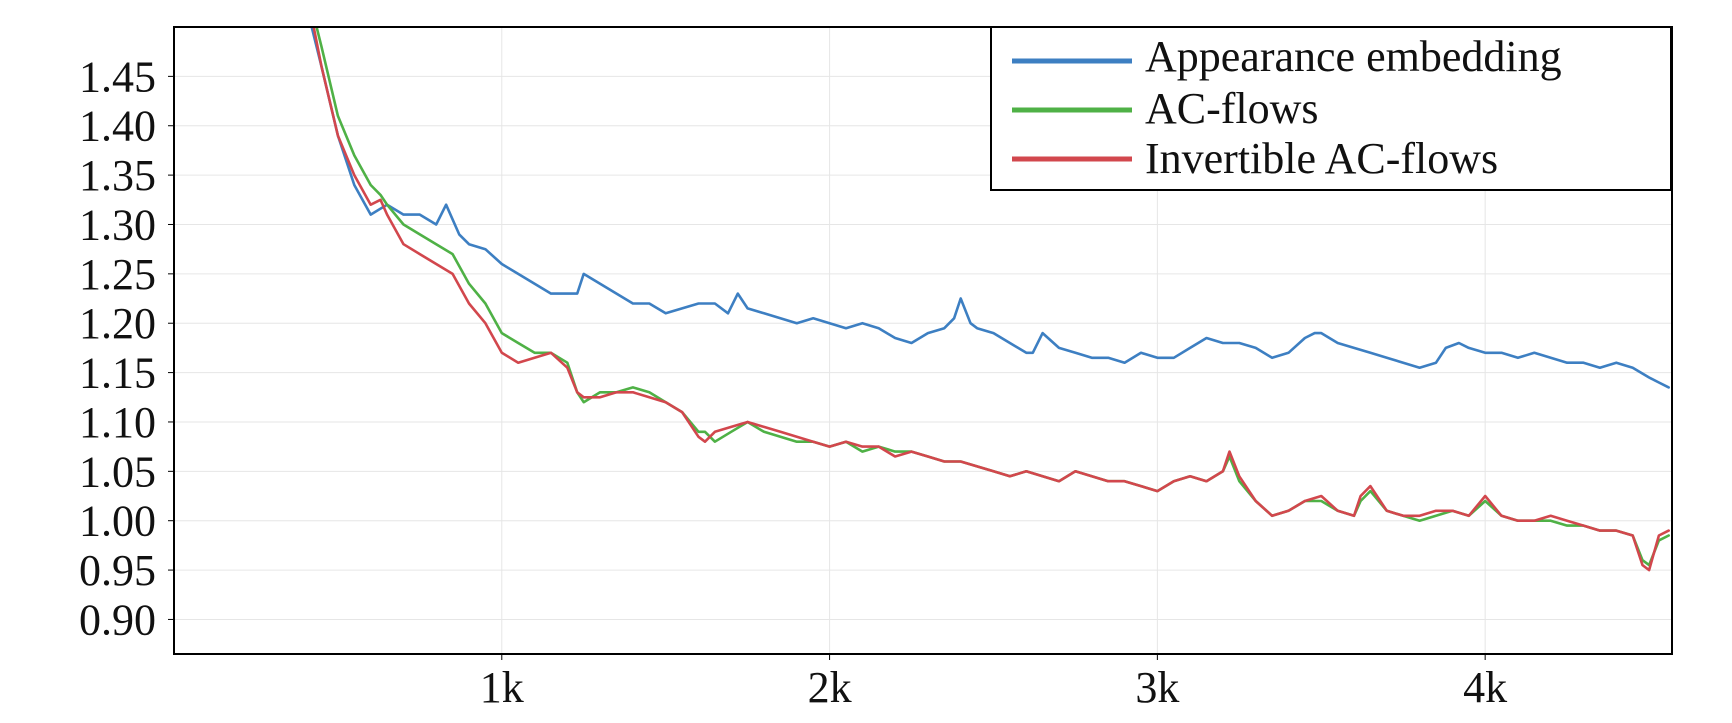 The image size is (1732, 723). Describe the element at coordinates (117, 471) in the screenshot. I see `y-tick-label-1-05: 1.05` at that location.